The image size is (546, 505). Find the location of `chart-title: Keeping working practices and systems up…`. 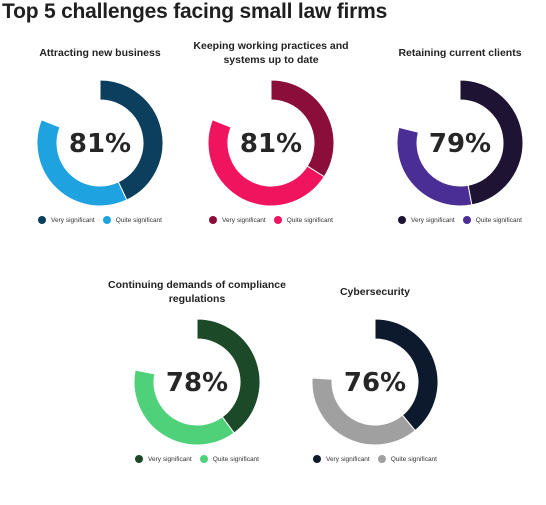

chart-title: Keeping working practices and systems up… is located at coordinates (271, 53).